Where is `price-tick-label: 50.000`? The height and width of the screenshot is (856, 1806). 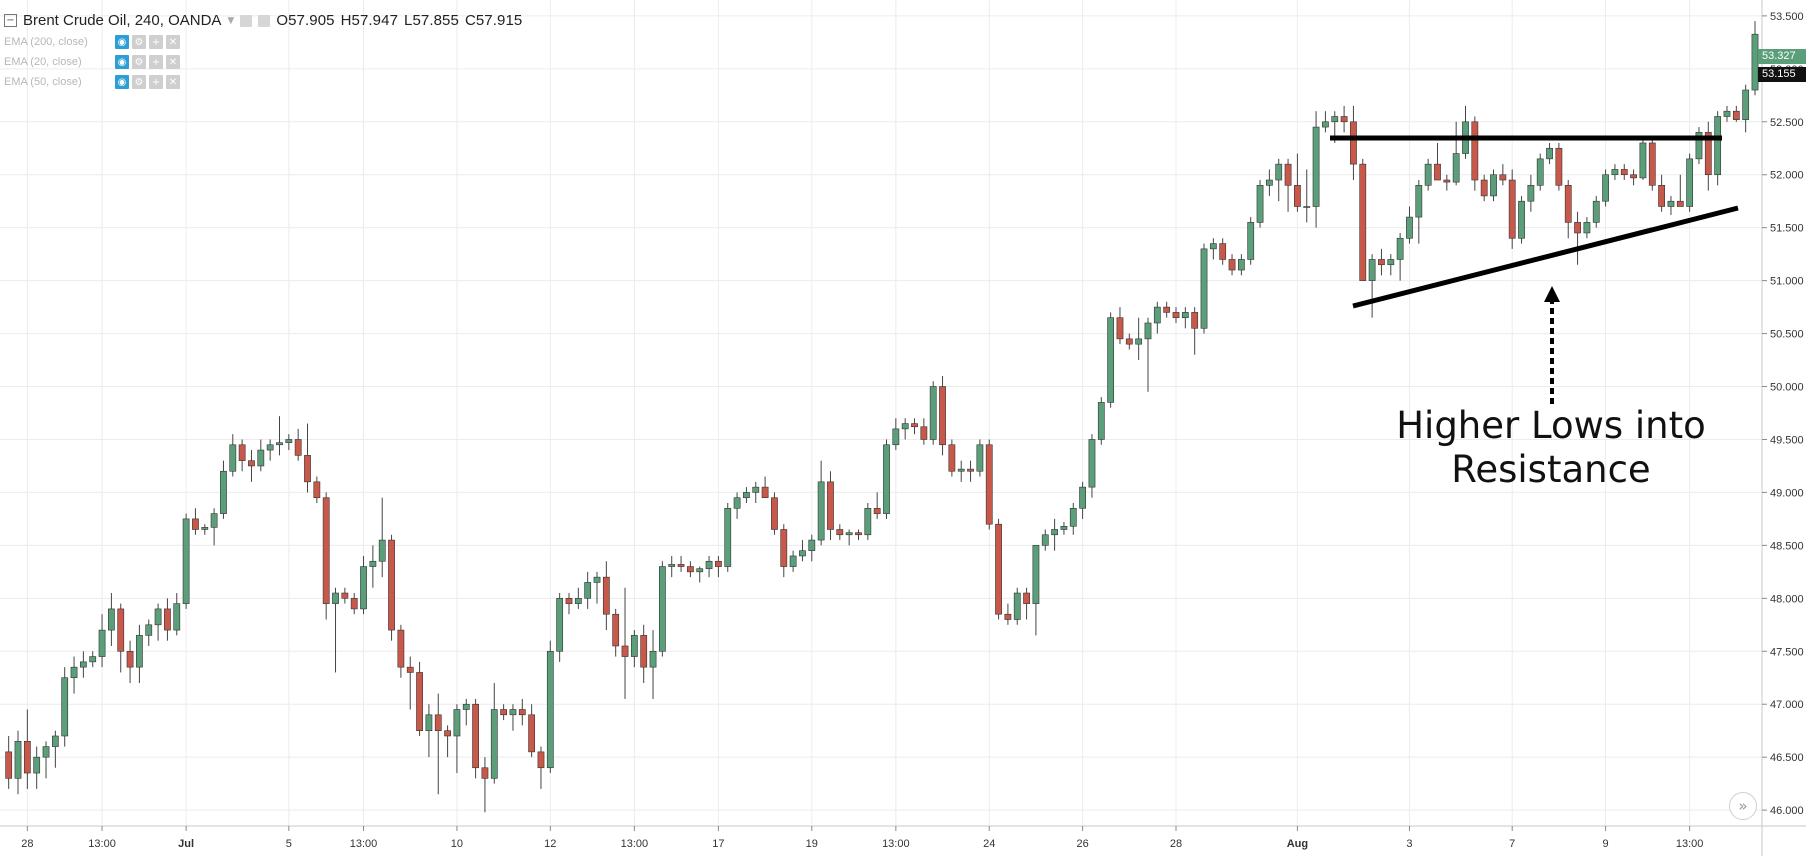 price-tick-label: 50.000 is located at coordinates (1787, 388).